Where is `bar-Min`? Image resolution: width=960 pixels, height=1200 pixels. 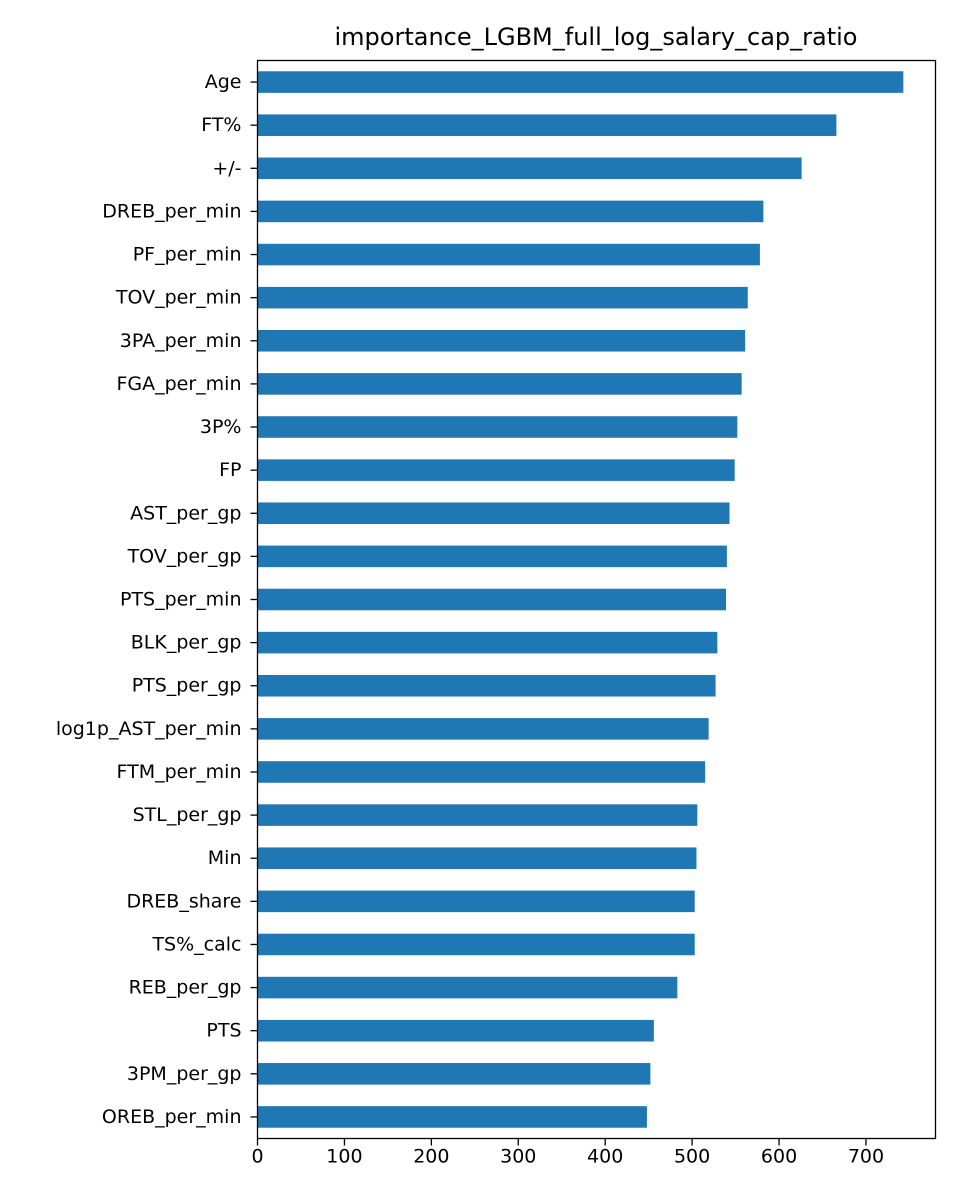
bar-Min is located at coordinates (477, 858).